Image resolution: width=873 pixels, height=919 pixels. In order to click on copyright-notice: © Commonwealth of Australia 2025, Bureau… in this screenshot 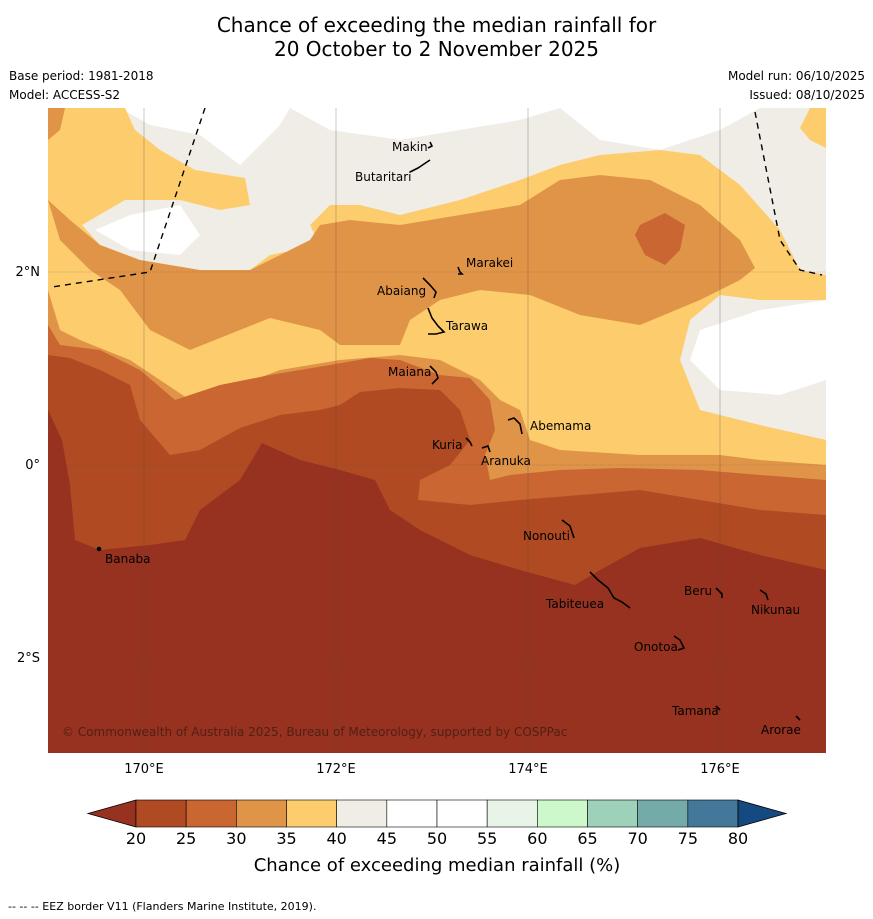, I will do `click(314, 732)`.